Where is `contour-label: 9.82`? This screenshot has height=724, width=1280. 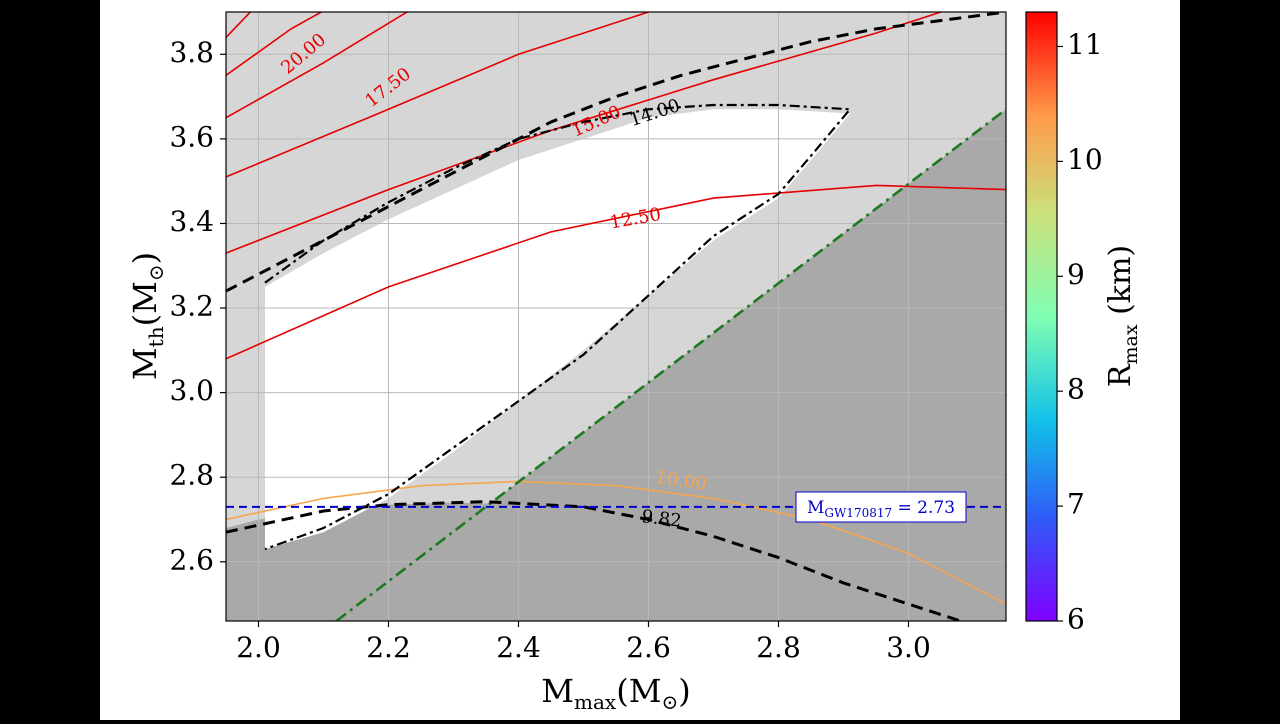 contour-label: 9.82 is located at coordinates (661, 519).